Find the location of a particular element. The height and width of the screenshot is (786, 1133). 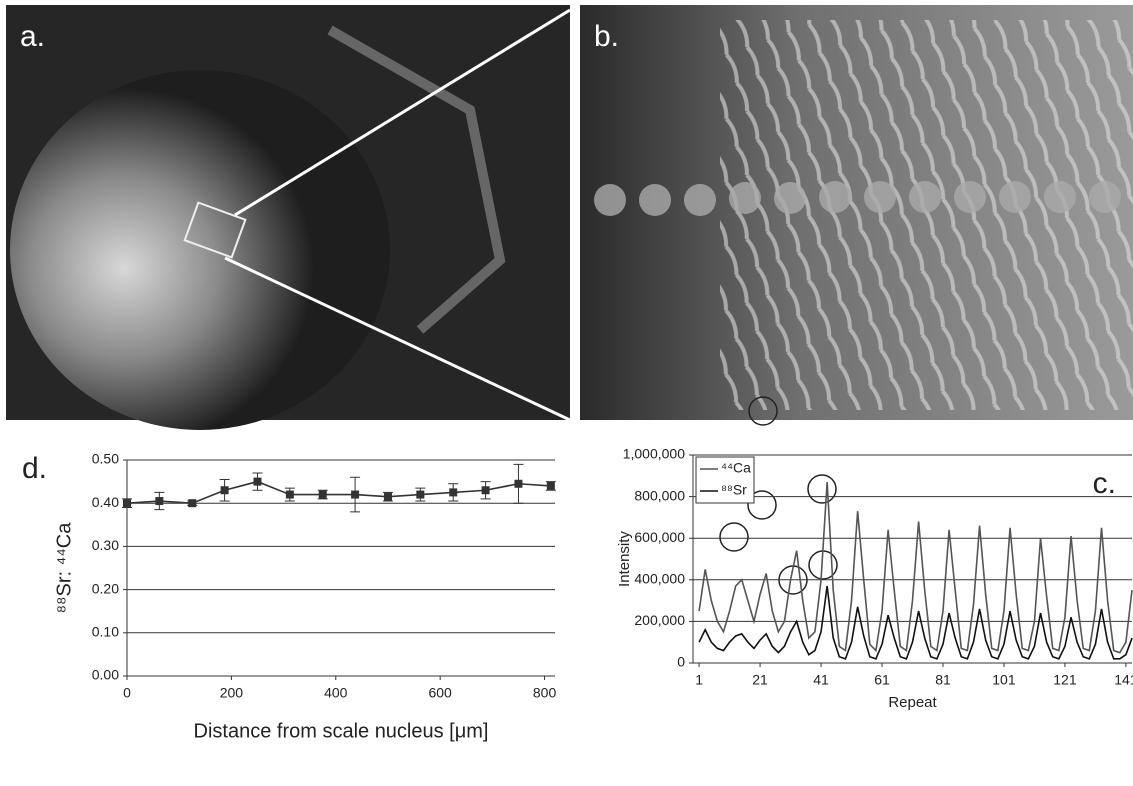

y-tick-label: 600,000 is located at coordinates (659, 537).